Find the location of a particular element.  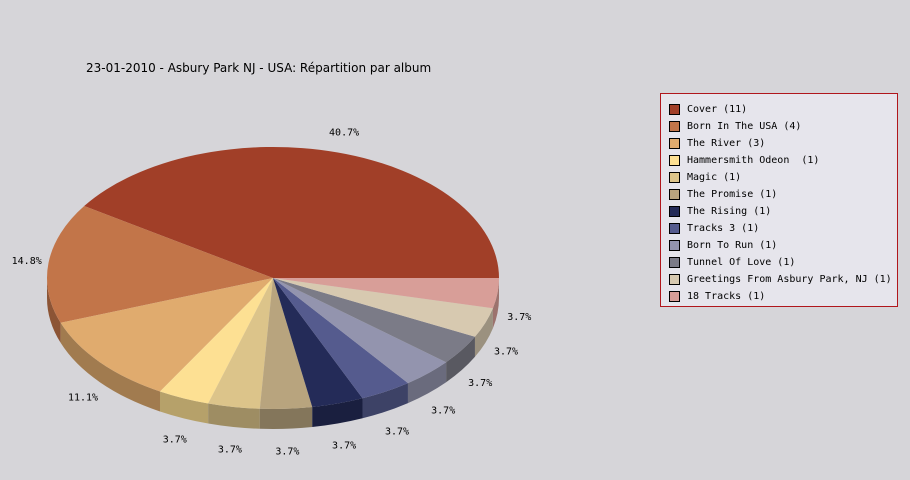

legend-label: 18 Tracks (1) is located at coordinates (726, 296).